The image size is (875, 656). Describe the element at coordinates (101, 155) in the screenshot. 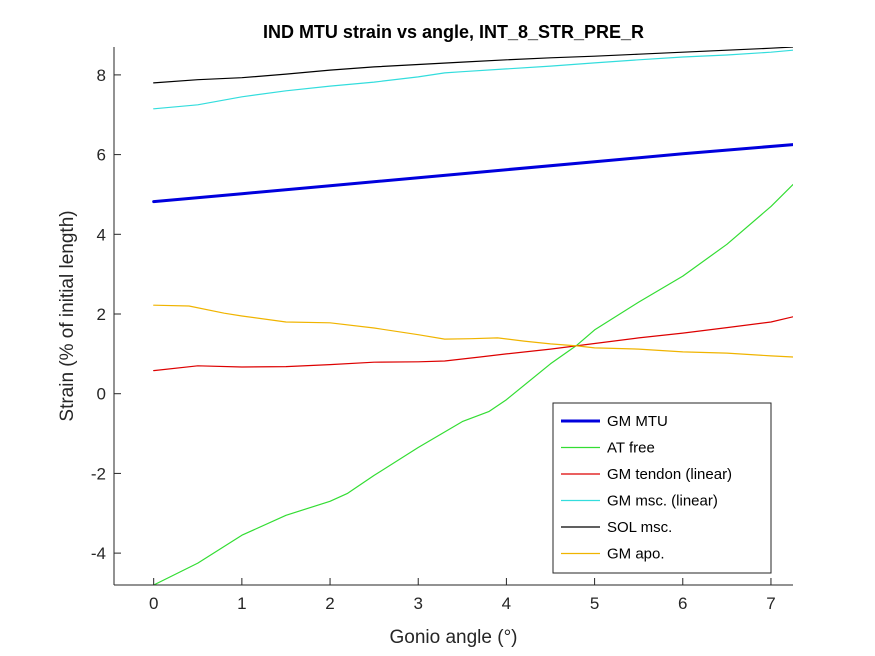

I see `y-tick-label: 6` at that location.